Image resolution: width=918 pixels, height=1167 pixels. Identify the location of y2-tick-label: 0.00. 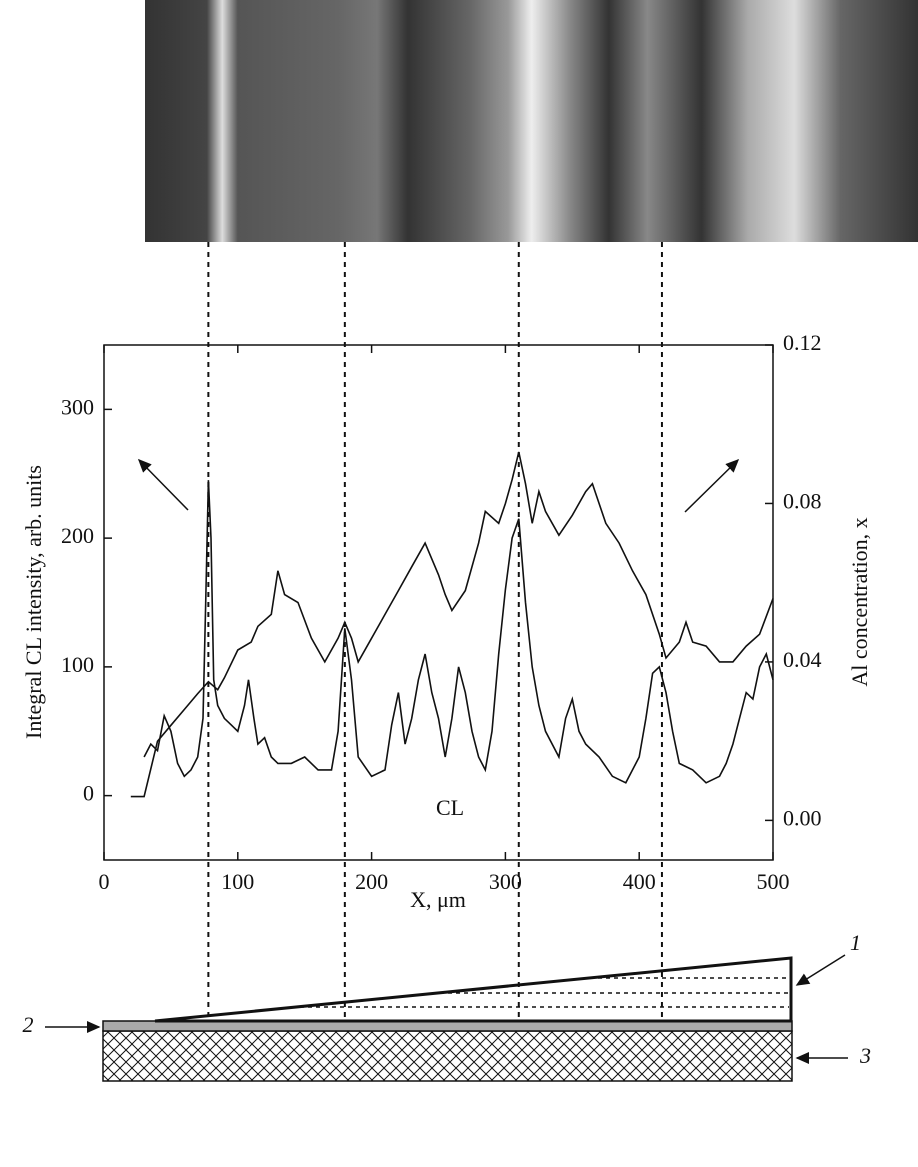
(802, 817).